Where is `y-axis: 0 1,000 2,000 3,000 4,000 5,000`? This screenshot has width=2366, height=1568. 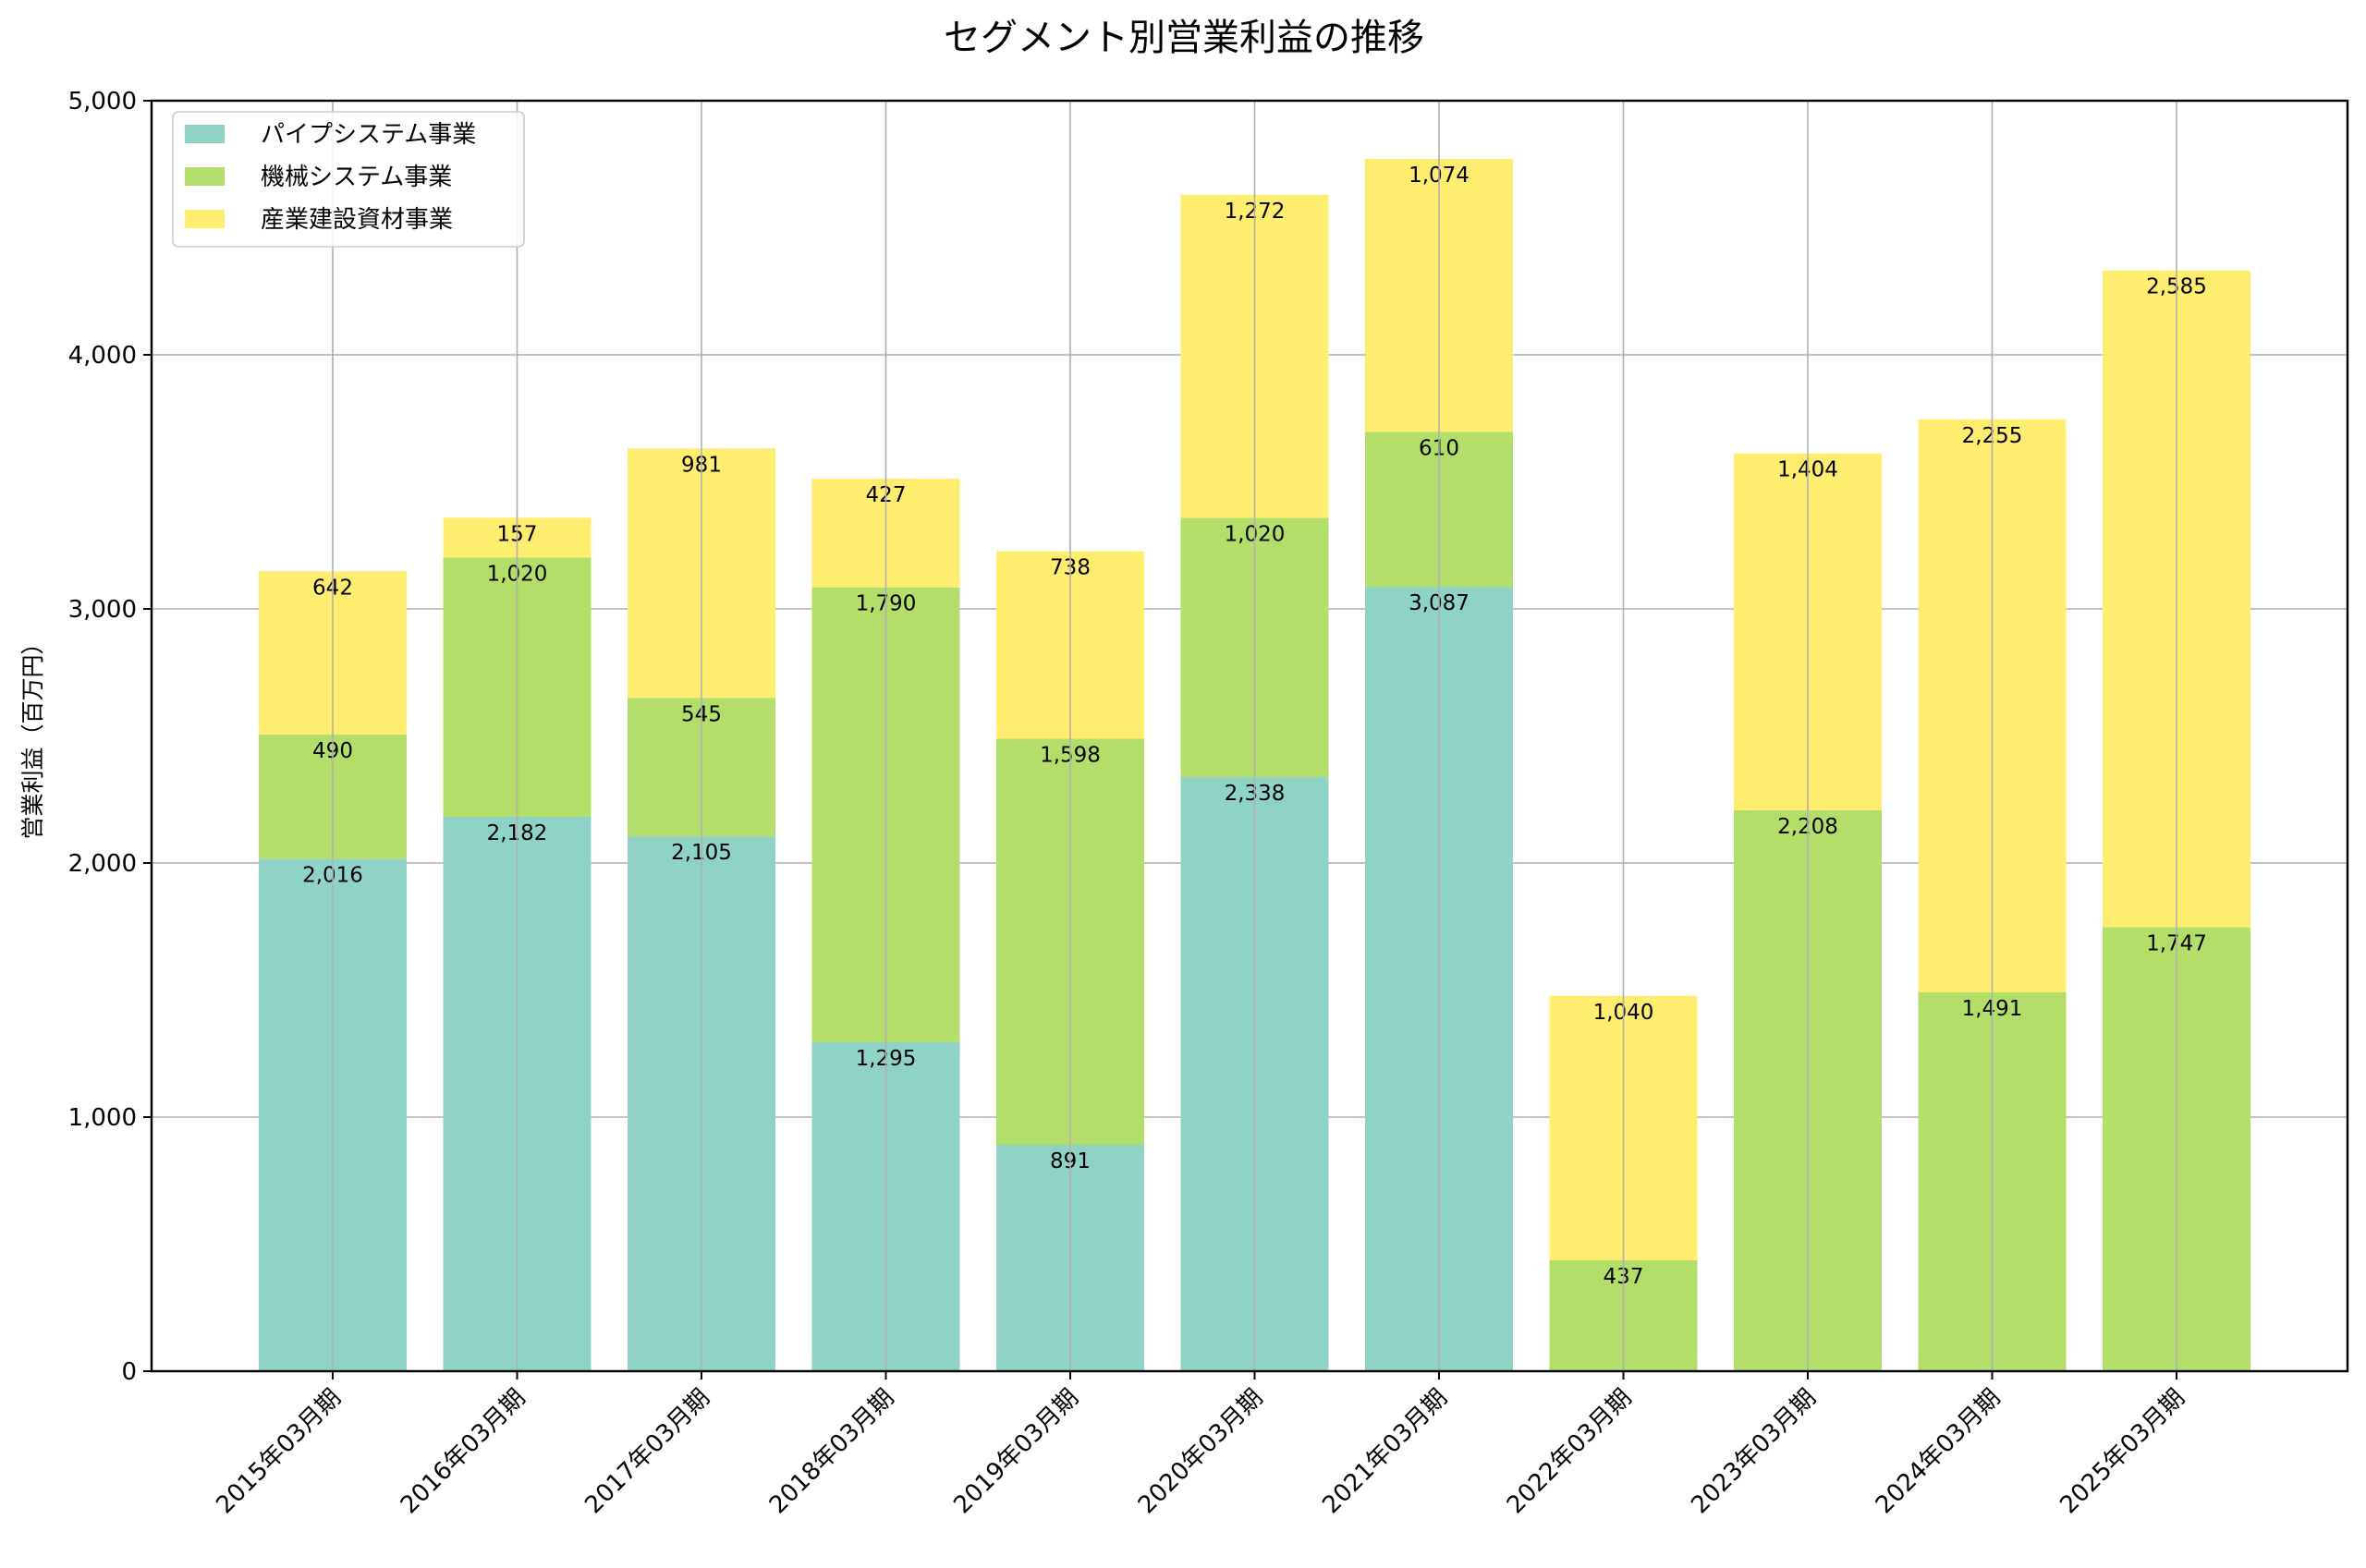
y-axis: 0 1,000 2,000 3,000 4,000 5,000 is located at coordinates (110, 737).